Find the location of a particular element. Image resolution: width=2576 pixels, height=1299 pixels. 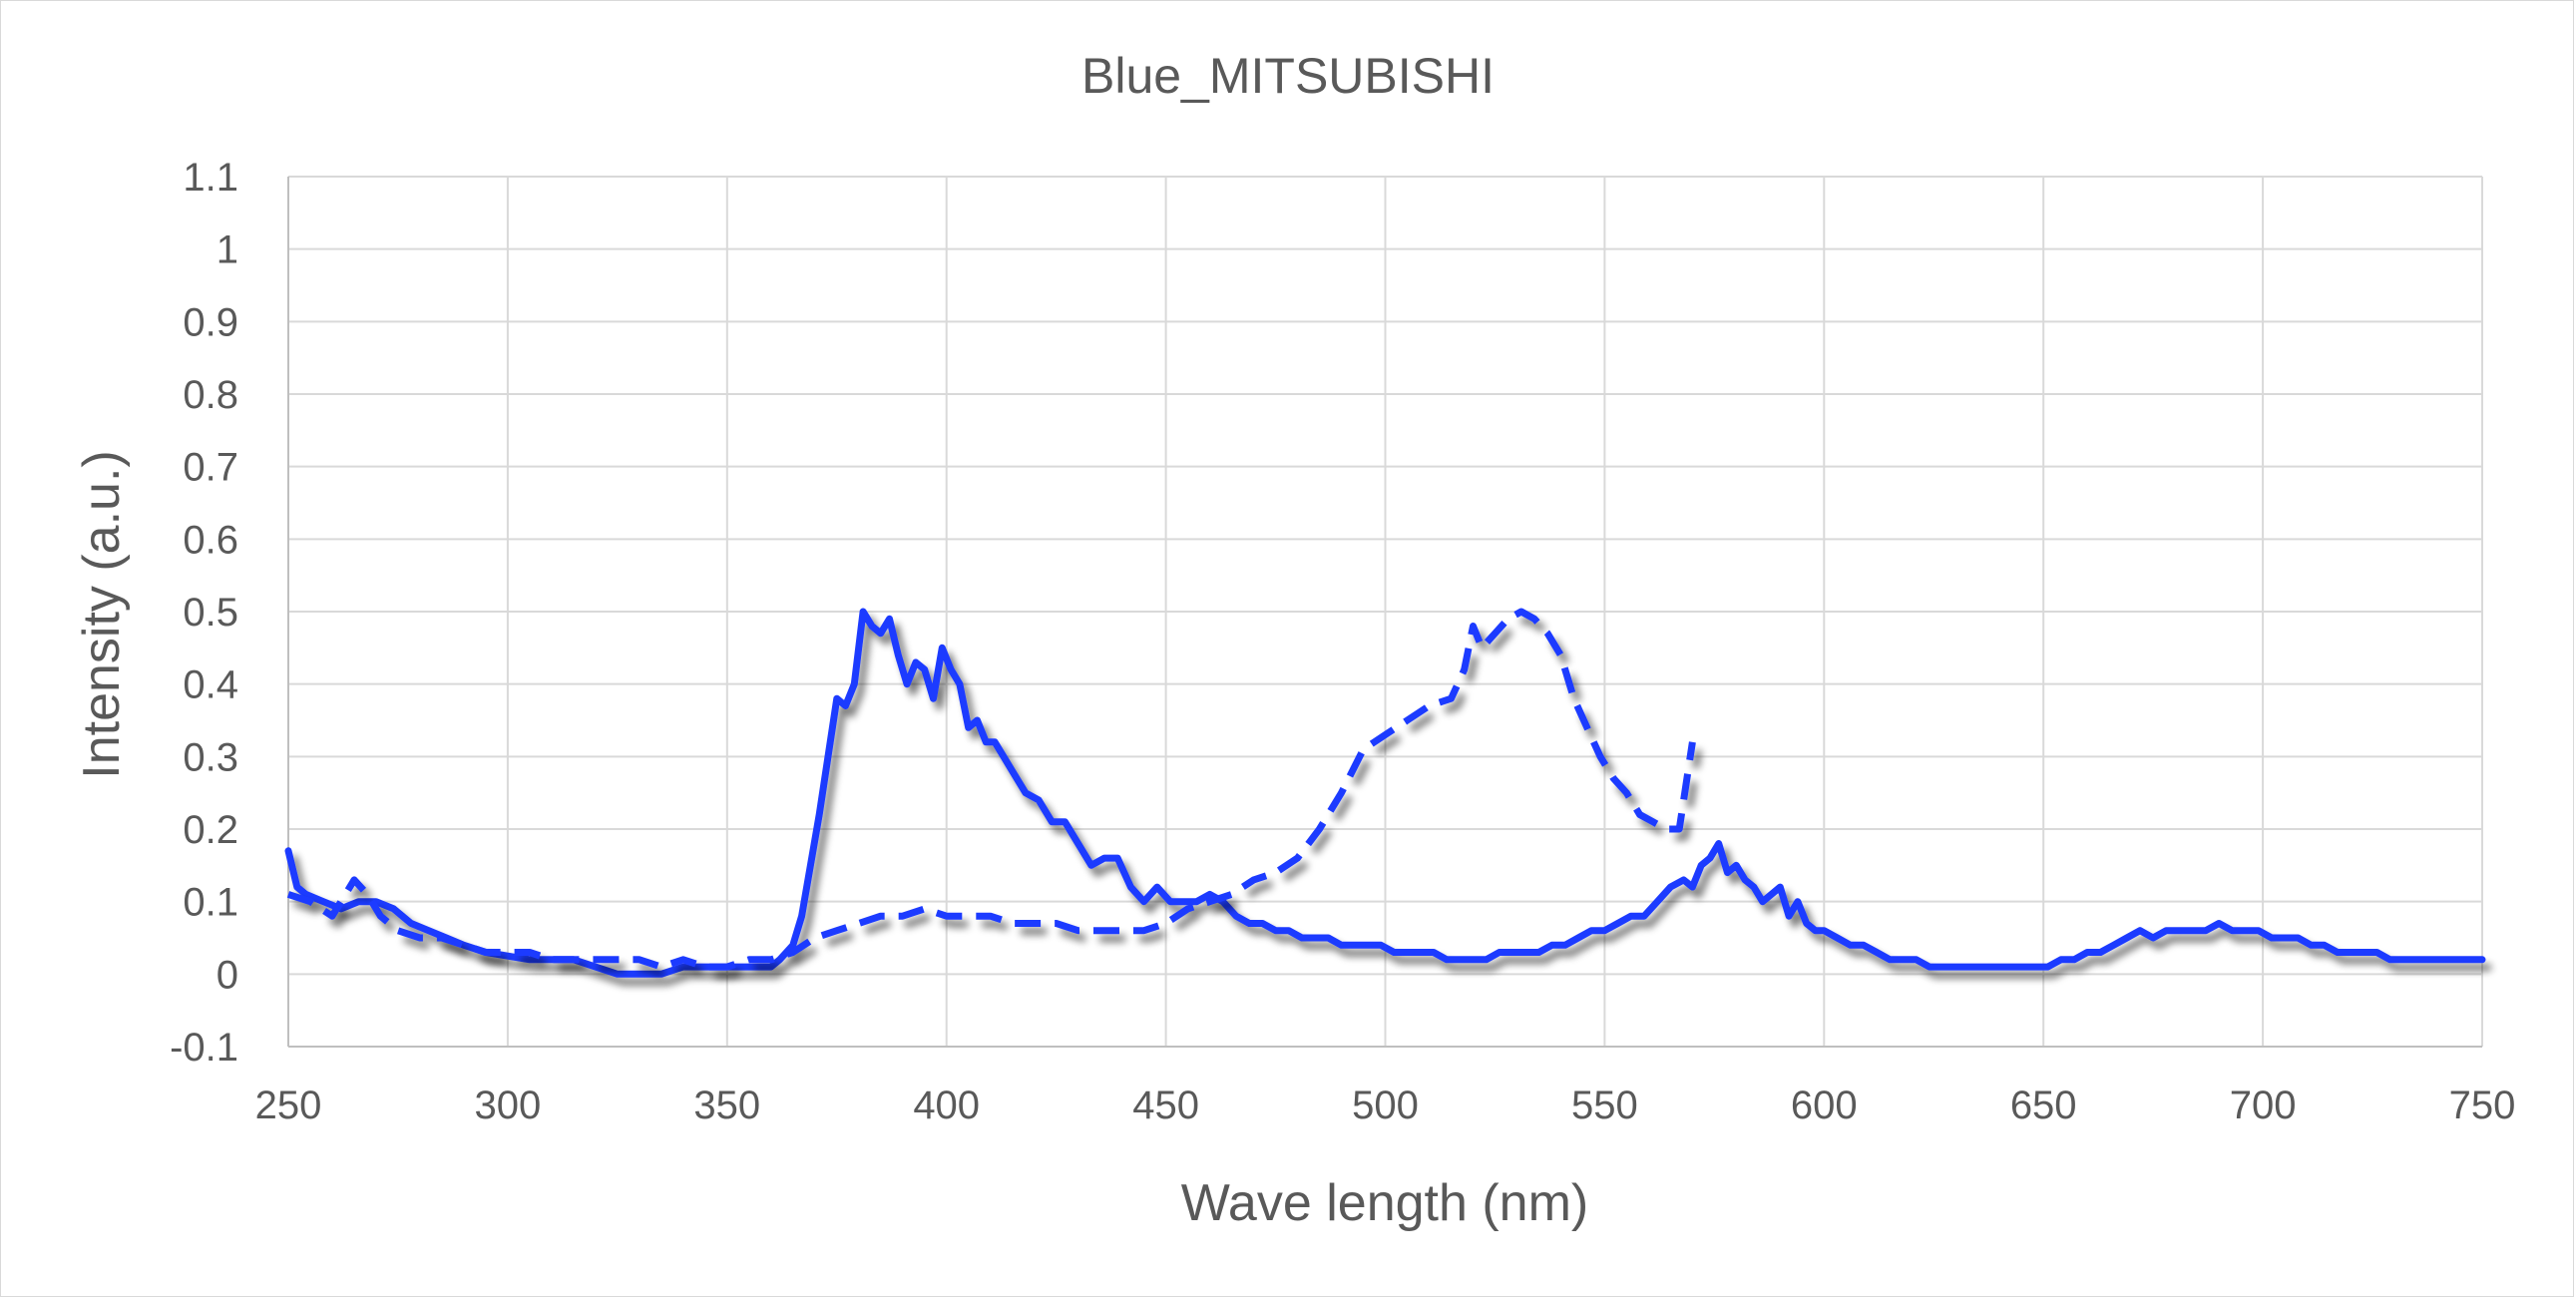

x-tick-label: 500 is located at coordinates (1385, 1105).